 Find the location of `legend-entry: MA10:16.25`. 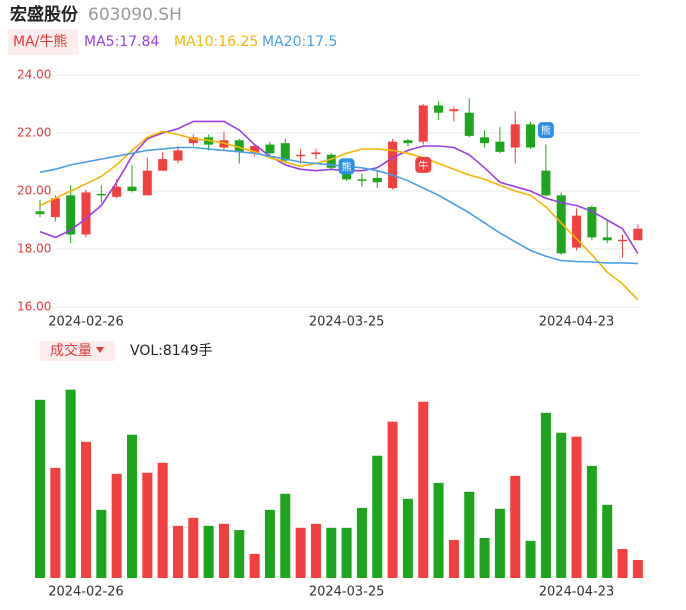

legend-entry: MA10:16.25 is located at coordinates (216, 42).